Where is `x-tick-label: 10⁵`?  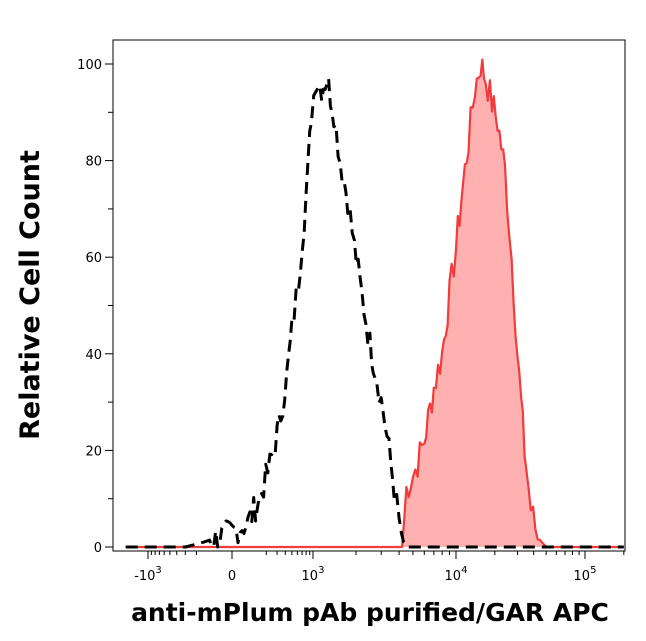
x-tick-label: 10⁵ is located at coordinates (585, 574).